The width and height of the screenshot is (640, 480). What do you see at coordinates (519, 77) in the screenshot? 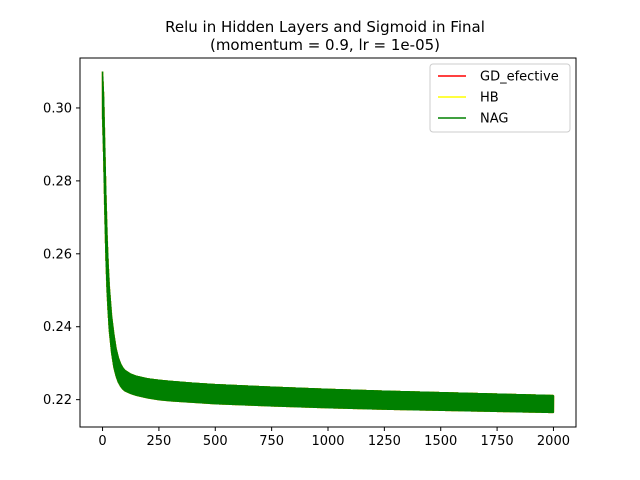
I see `legend-label-gd-efective: GD_efective` at bounding box center [519, 77].